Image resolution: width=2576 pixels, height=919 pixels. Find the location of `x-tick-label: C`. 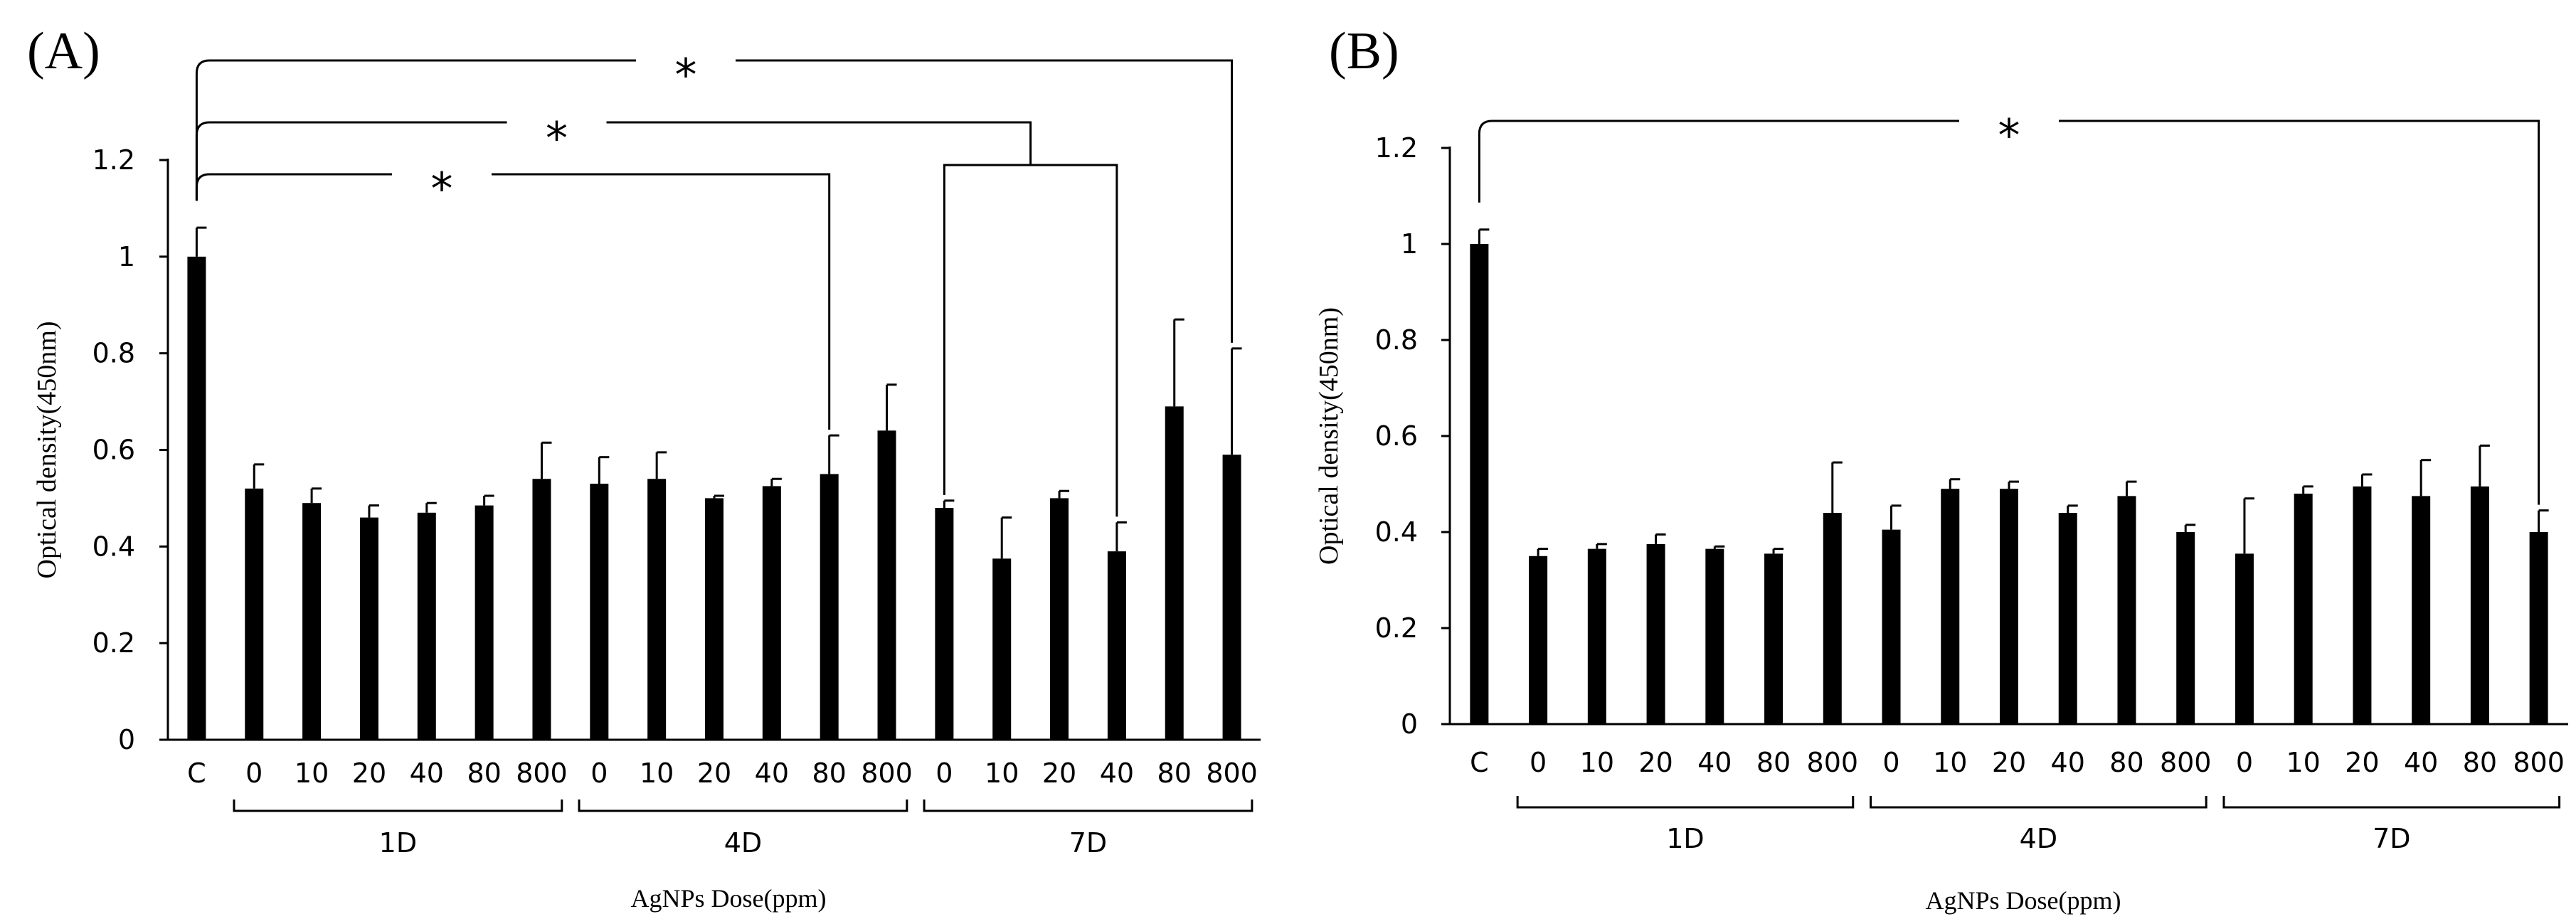

x-tick-label: C is located at coordinates (1480, 762).